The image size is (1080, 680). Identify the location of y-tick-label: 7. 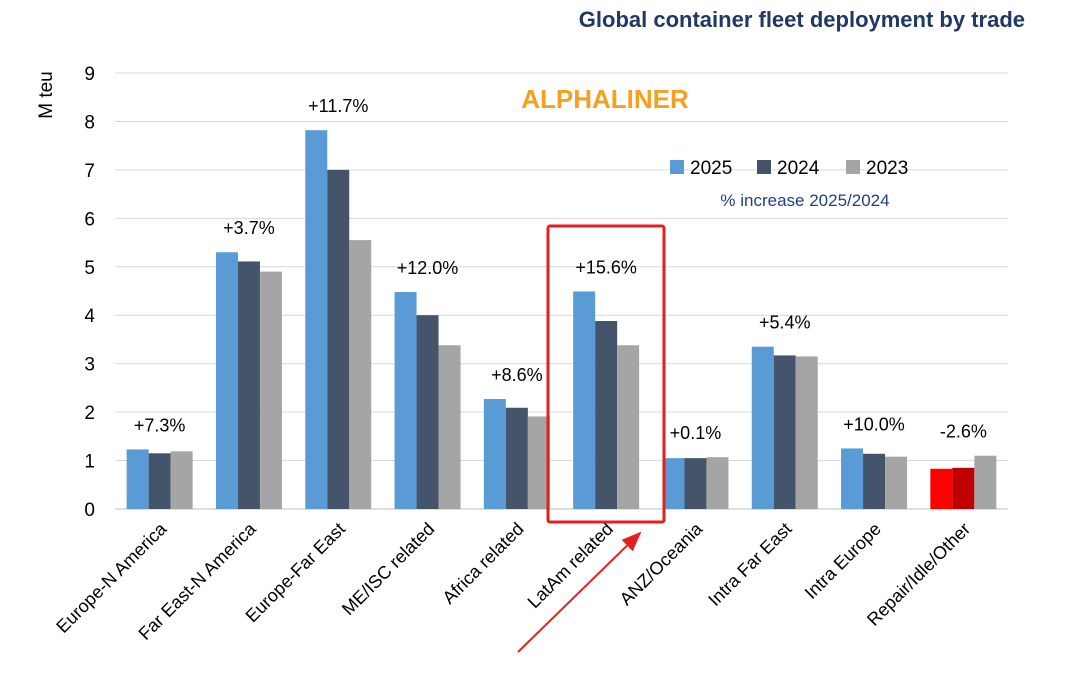
(89, 171).